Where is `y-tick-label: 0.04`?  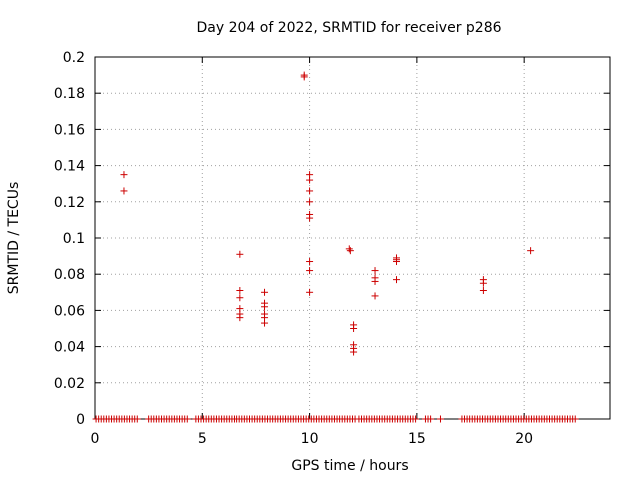
y-tick-label: 0.04 is located at coordinates (69, 348).